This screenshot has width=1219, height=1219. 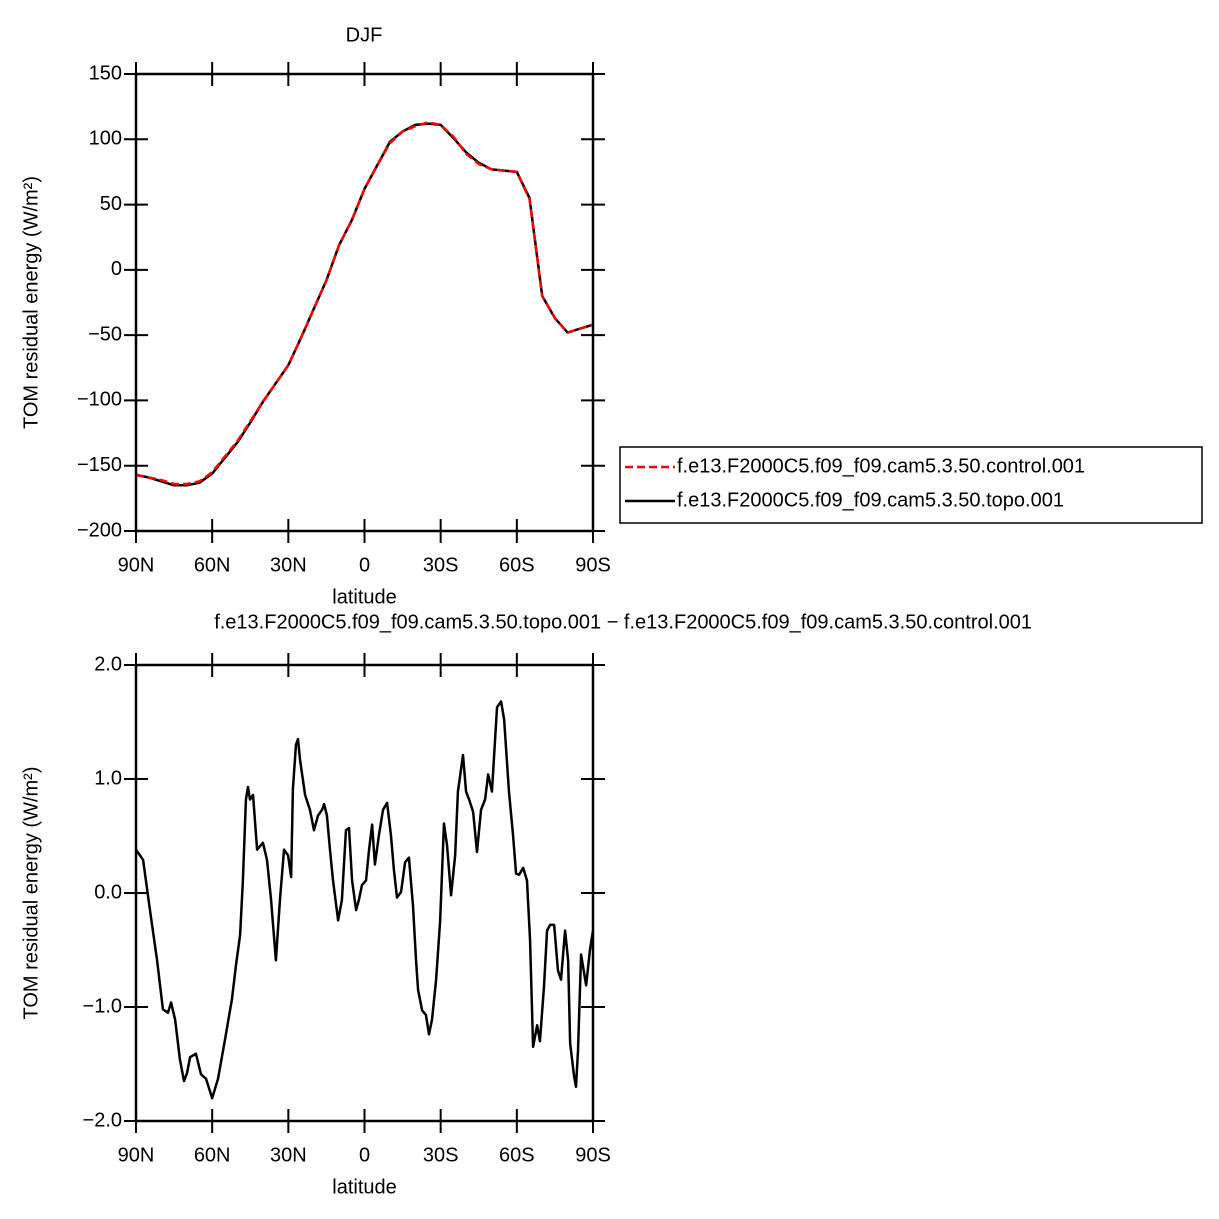 What do you see at coordinates (99, 465) in the screenshot?
I see `y-tick-label: −150` at bounding box center [99, 465].